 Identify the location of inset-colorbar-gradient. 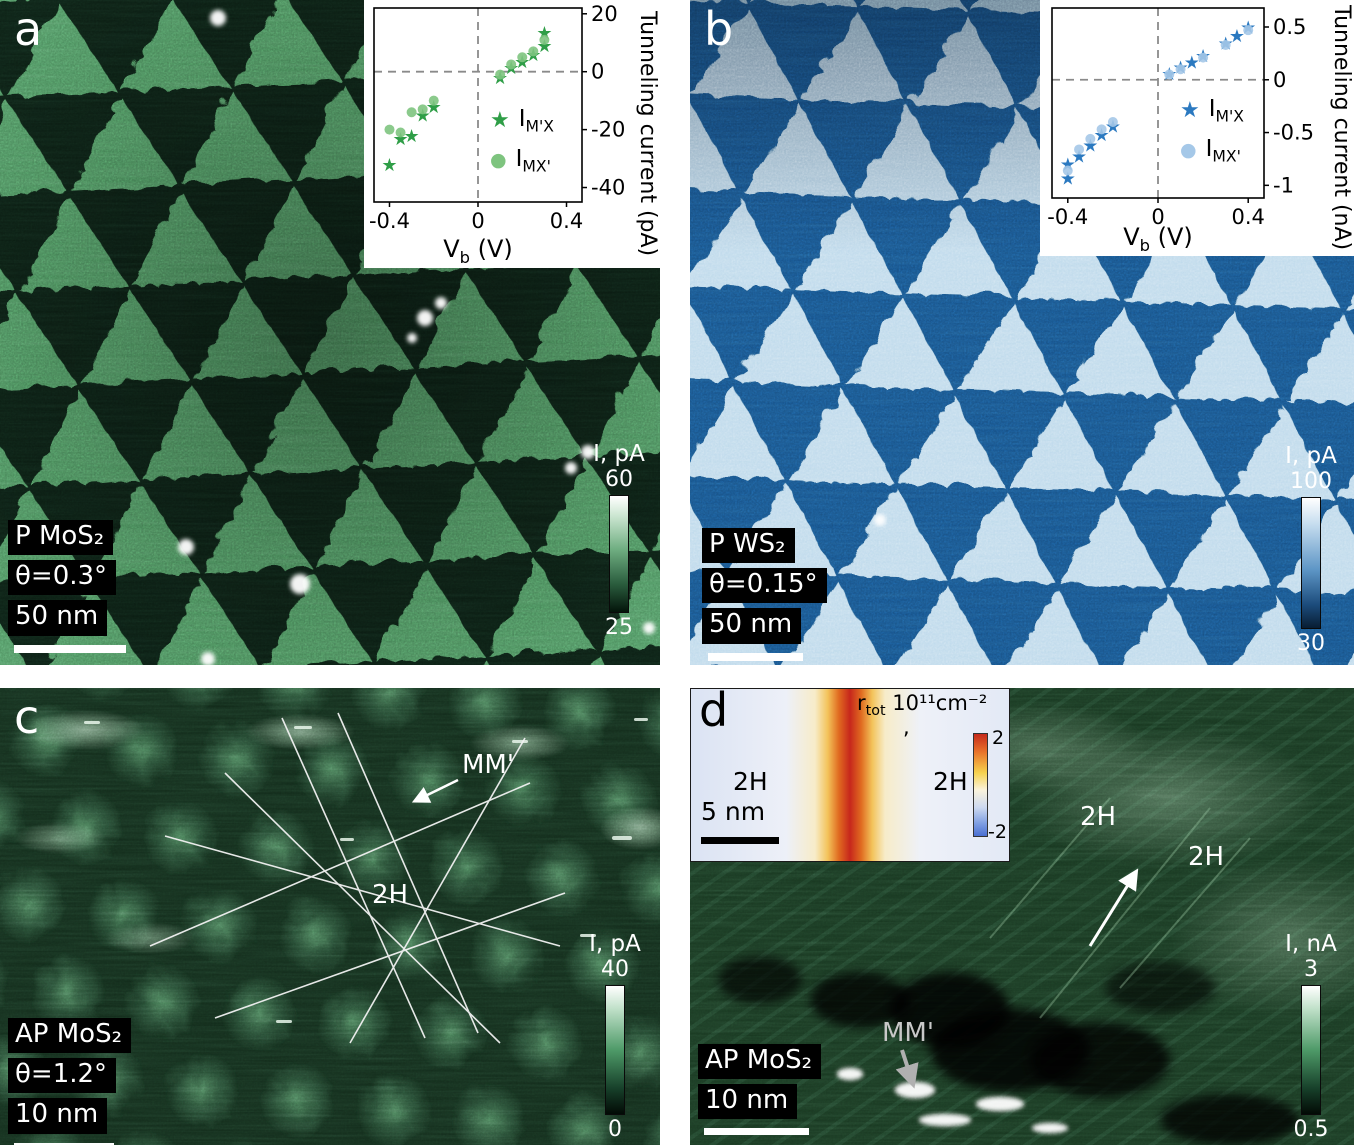
(980, 785).